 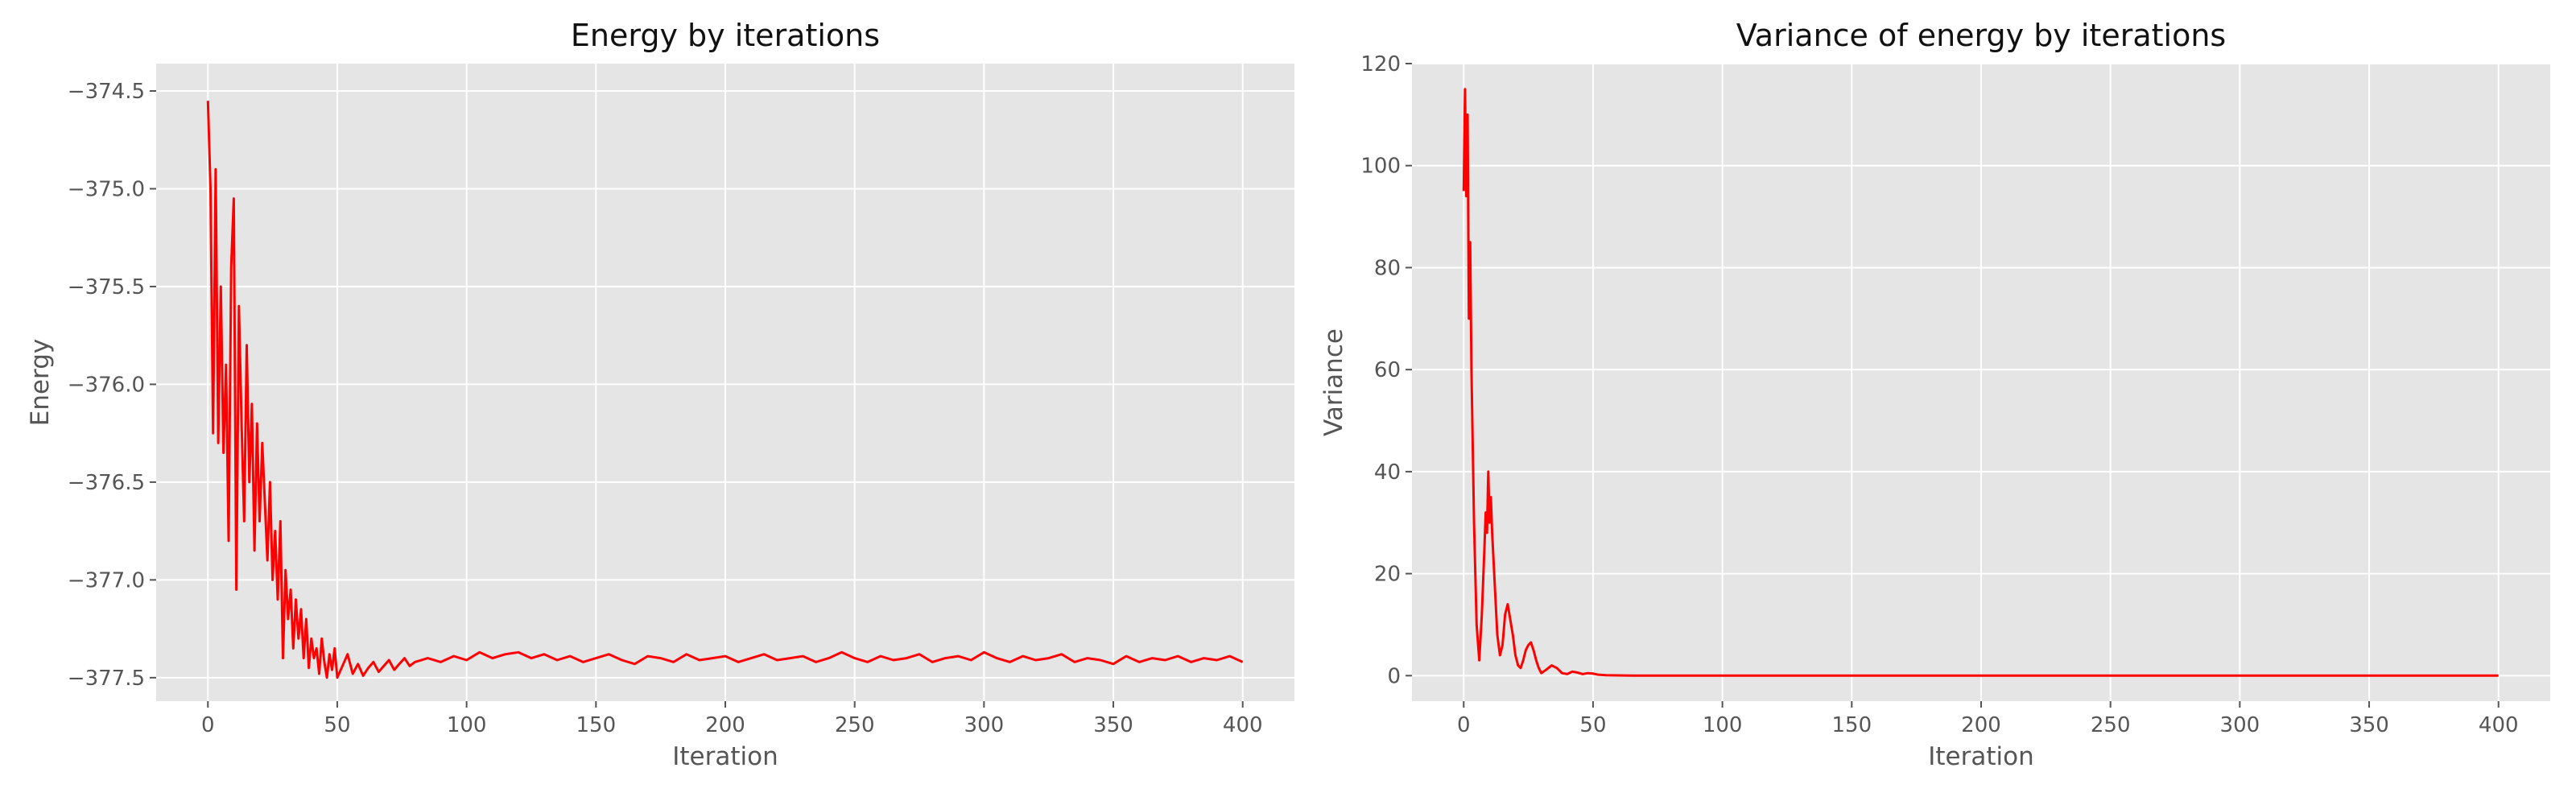 I want to click on energy-x-tick-label: 150, so click(x=596, y=725).